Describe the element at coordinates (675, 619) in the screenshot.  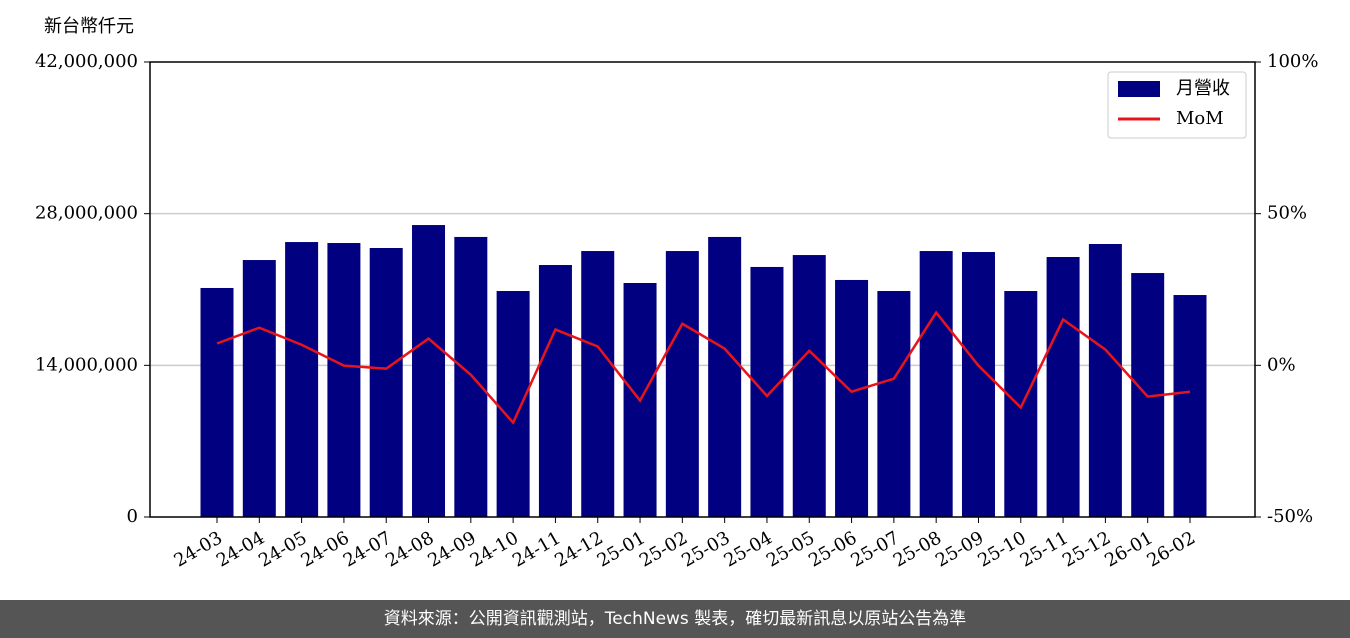
I see `footer: 資料來源：公開資訊觀測站，TechNews 製表，確切最新訊息以原站公告為準` at that location.